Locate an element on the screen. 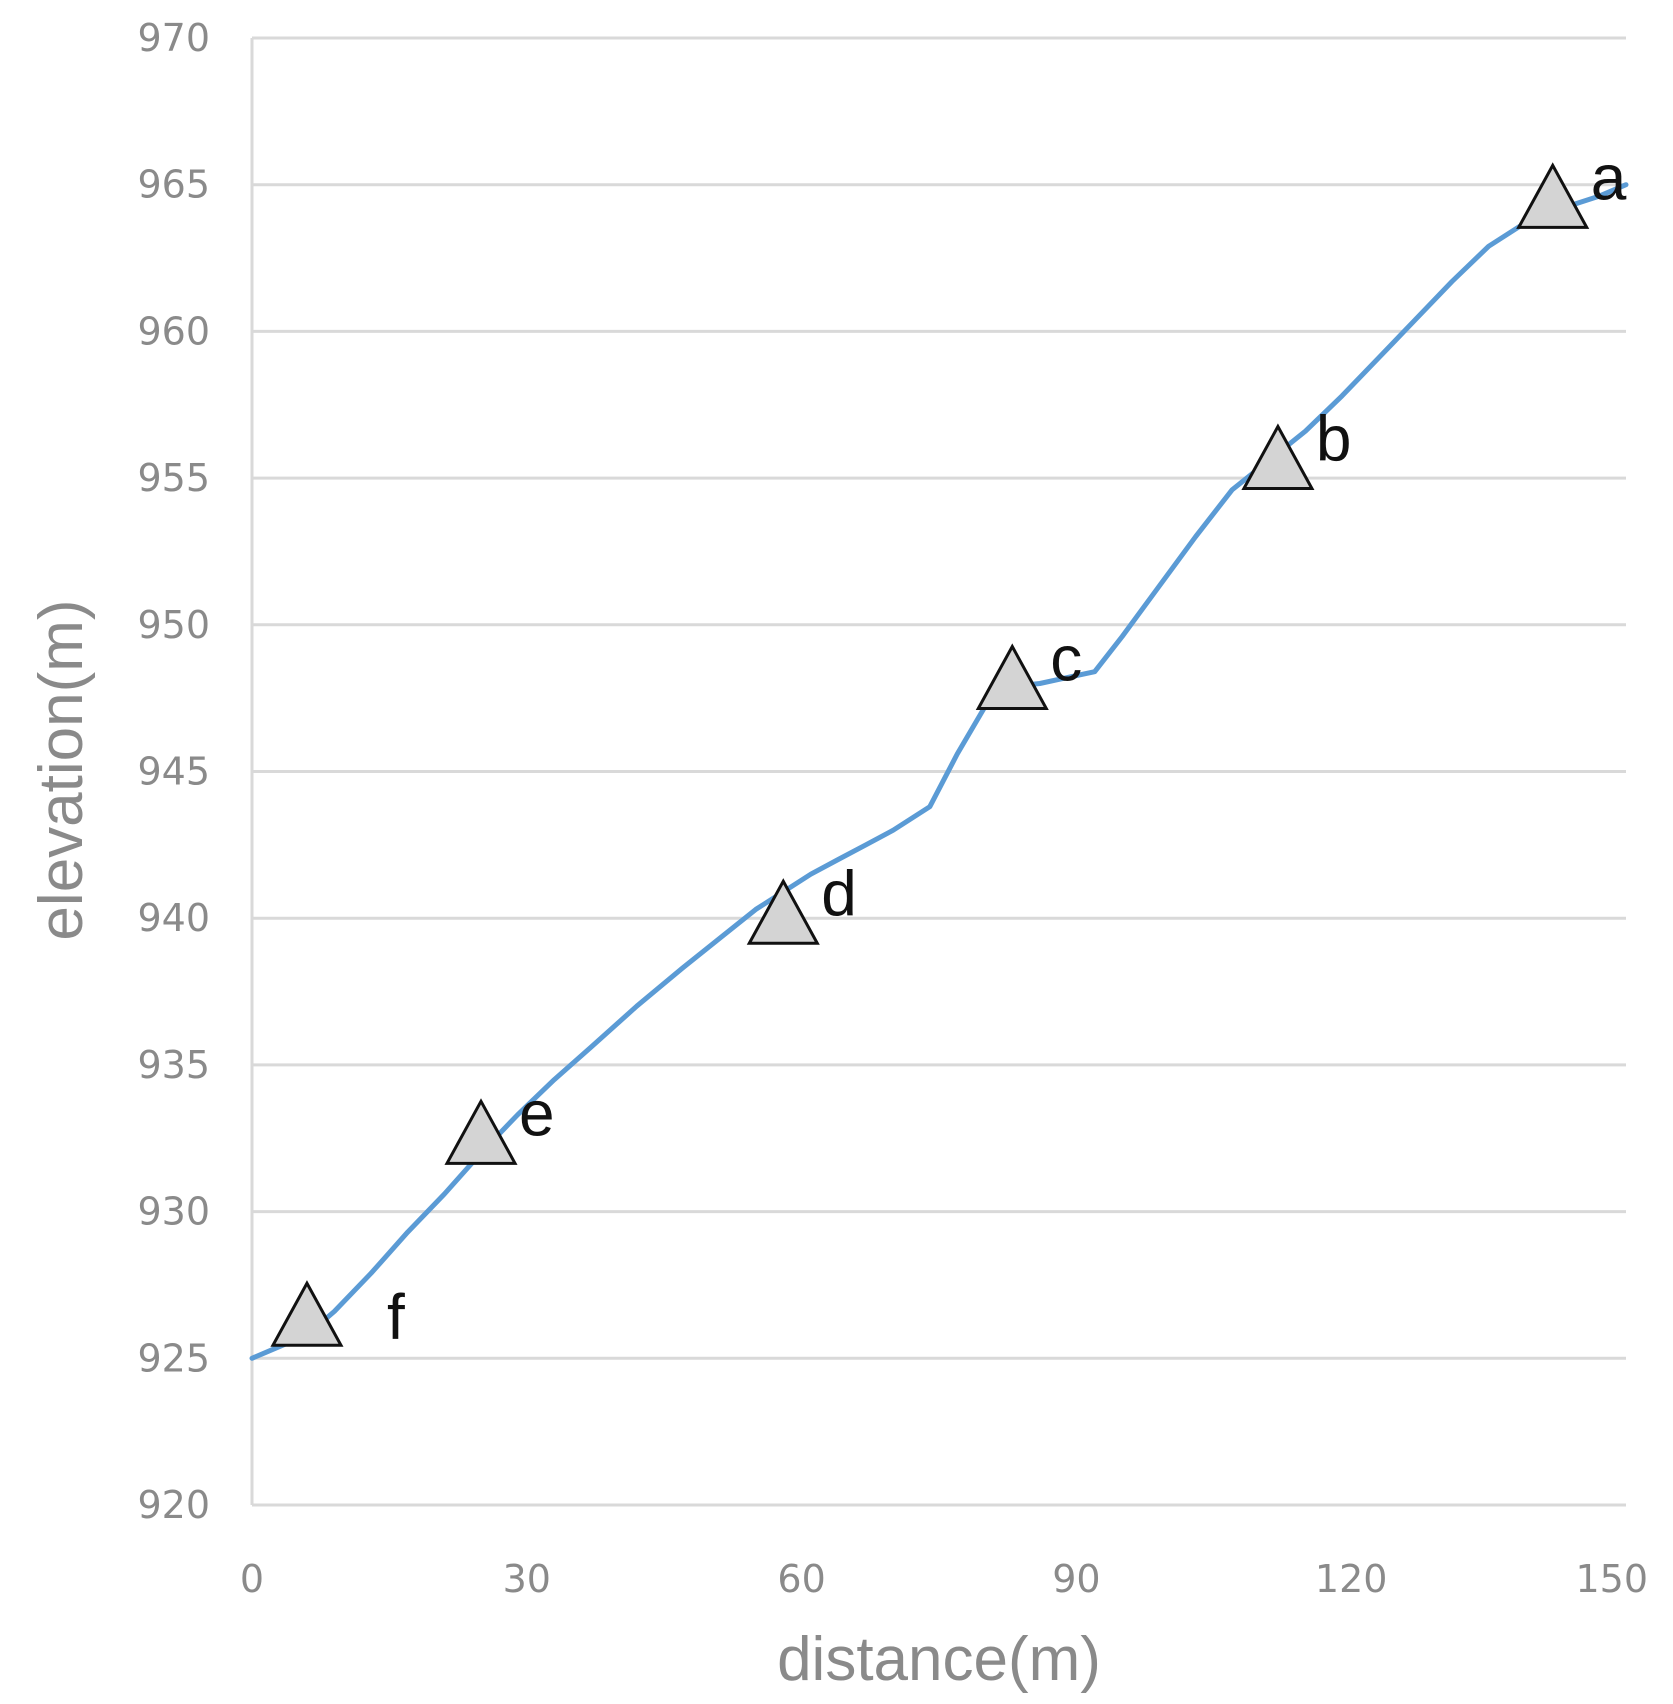  station-label-d: d is located at coordinates (839, 893).